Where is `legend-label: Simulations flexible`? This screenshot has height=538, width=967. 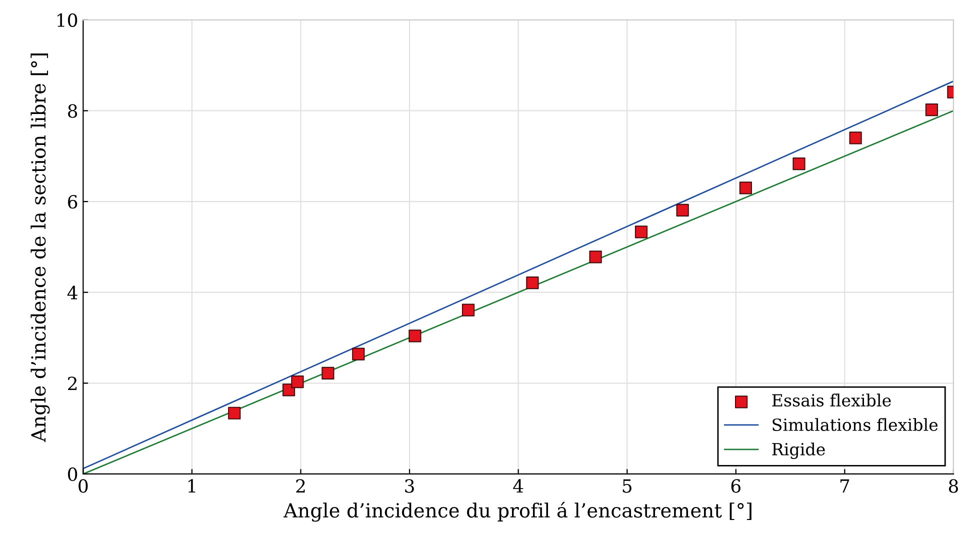 legend-label: Simulations flexible is located at coordinates (855, 425).